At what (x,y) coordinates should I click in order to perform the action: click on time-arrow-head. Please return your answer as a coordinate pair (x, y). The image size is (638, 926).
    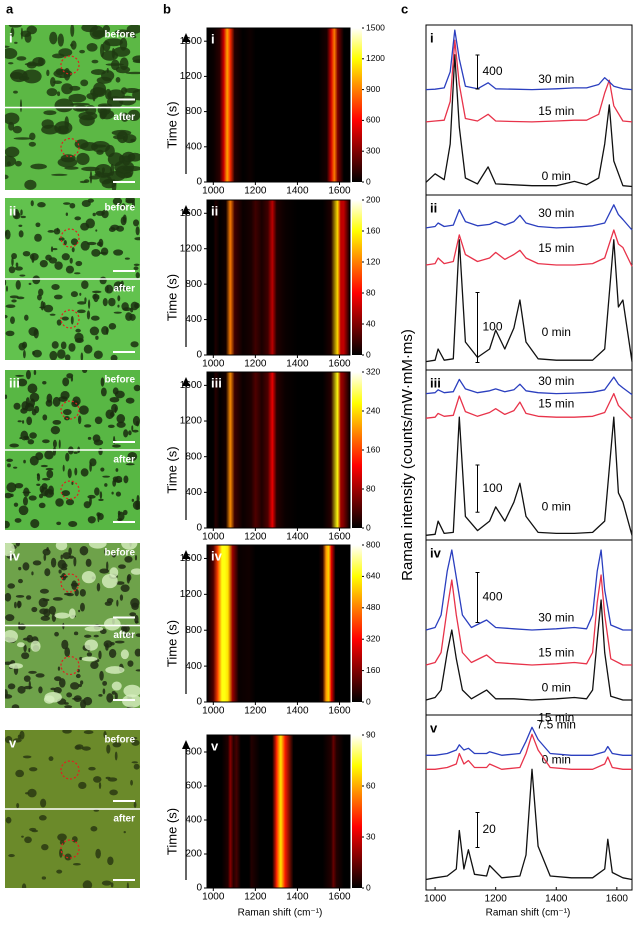
    Looking at the image, I should click on (186, 37).